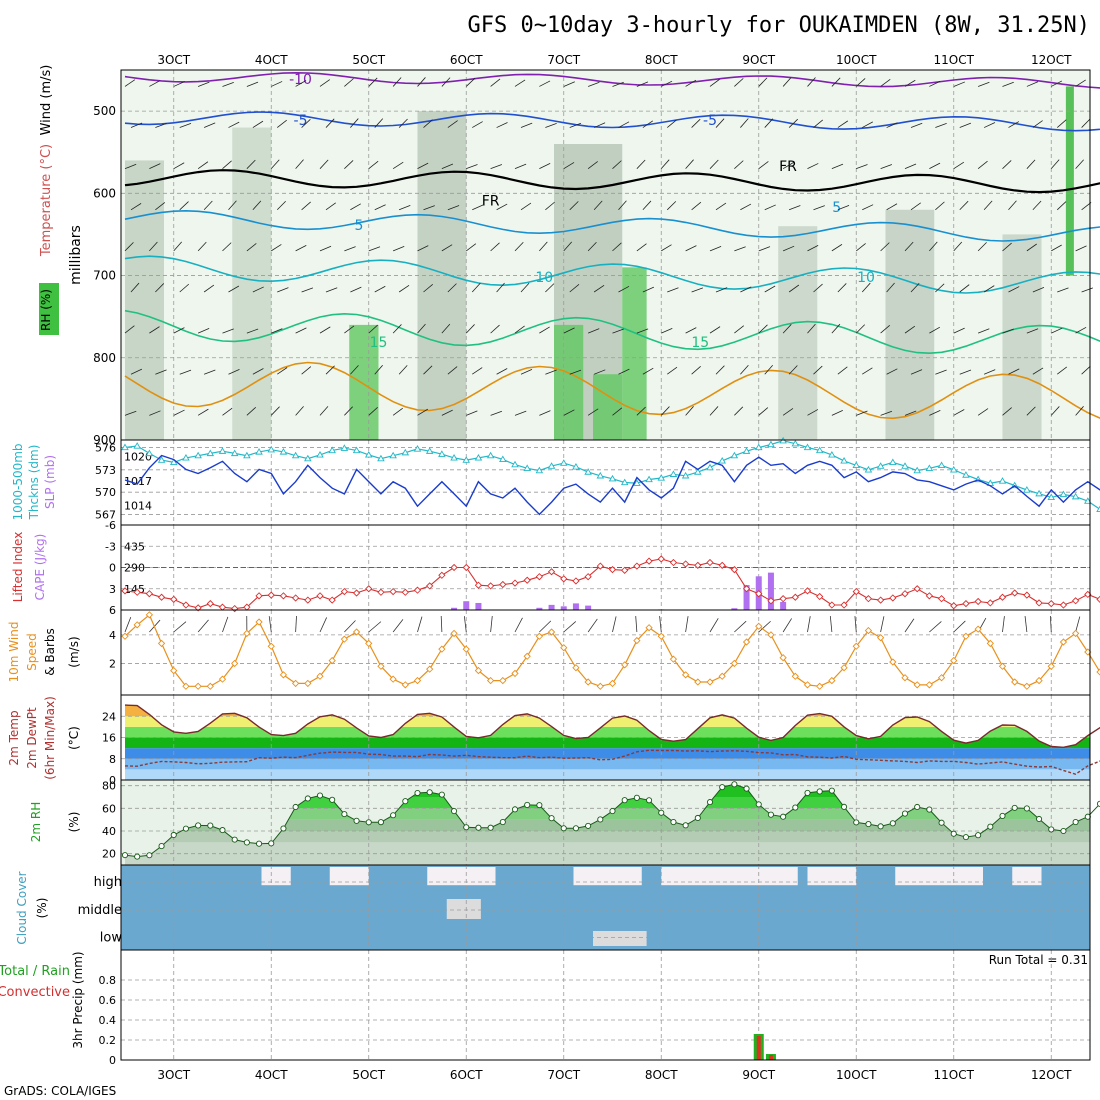  Describe the element at coordinates (463, 909) in the screenshot. I see `cloud-gap` at that location.